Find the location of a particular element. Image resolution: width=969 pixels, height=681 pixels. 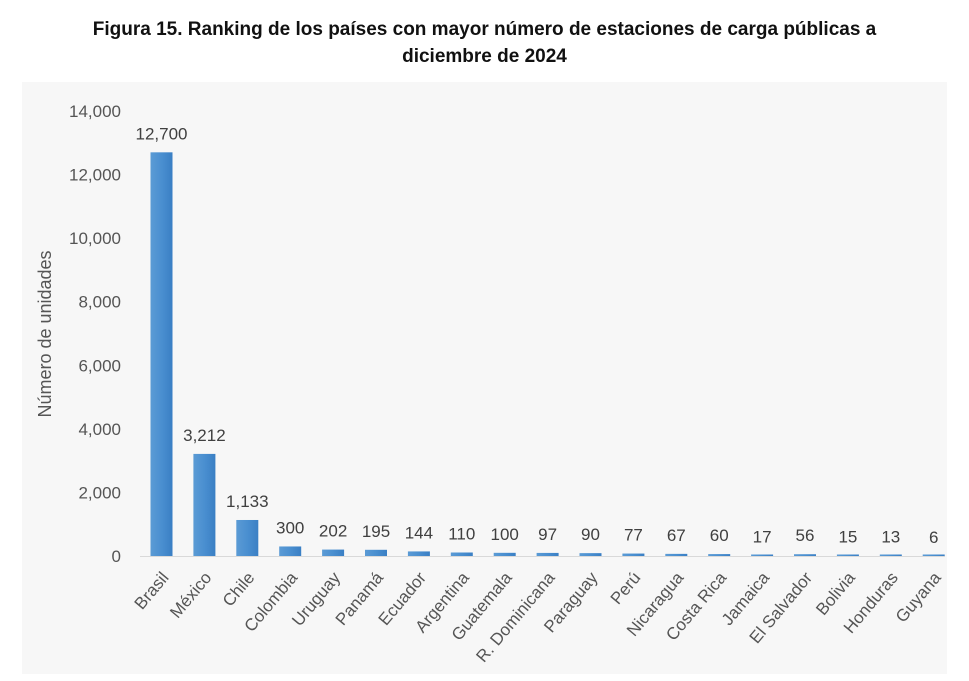

y-tick-label: 6,000 is located at coordinates (99, 365).